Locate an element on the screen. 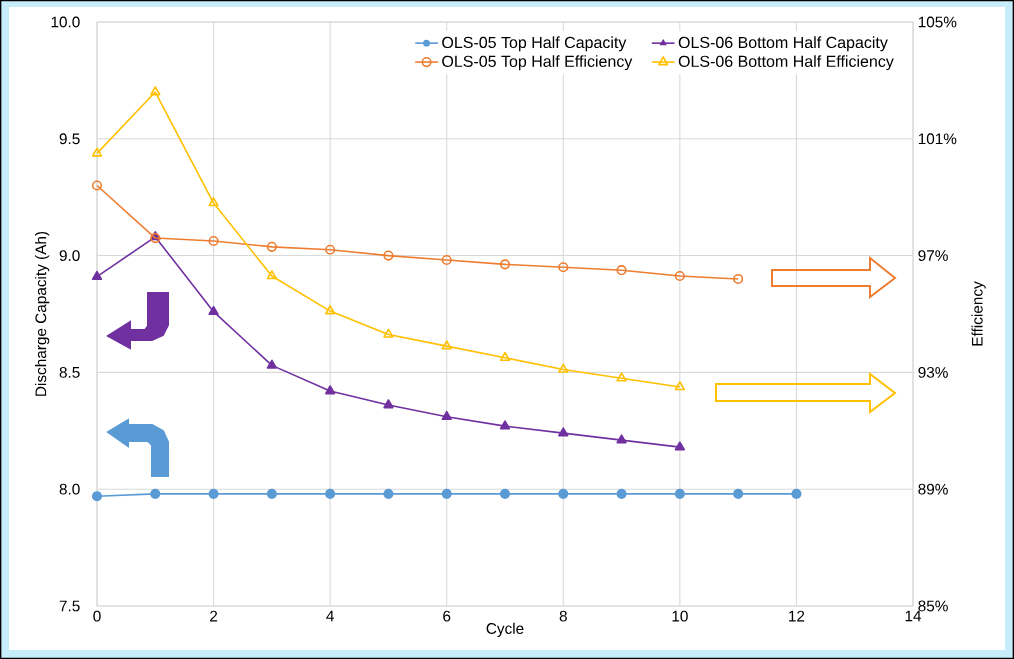 The width and height of the screenshot is (1014, 659). x-tick-label: 6 is located at coordinates (447, 616).